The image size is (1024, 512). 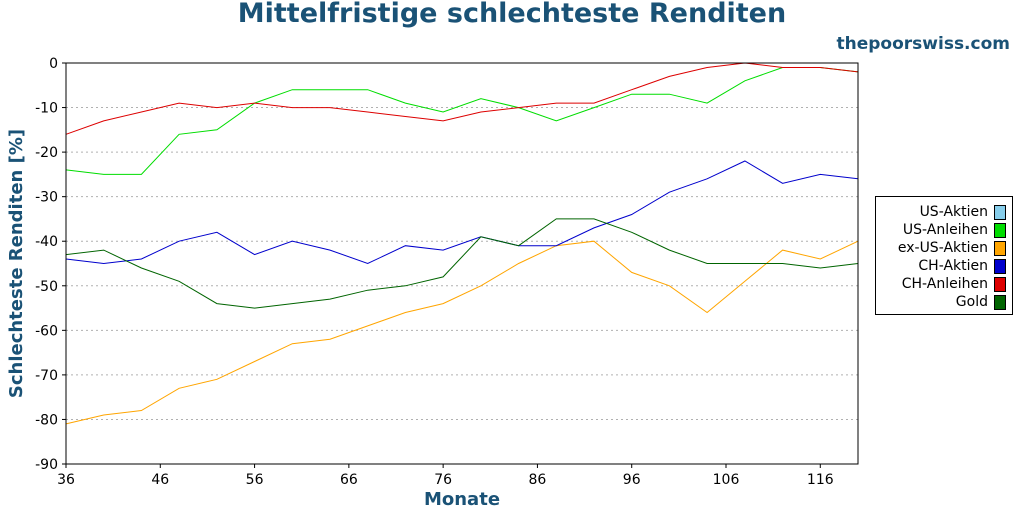 I want to click on chart-title: Mittelfristige schlechteste Renditen, so click(x=512, y=14).